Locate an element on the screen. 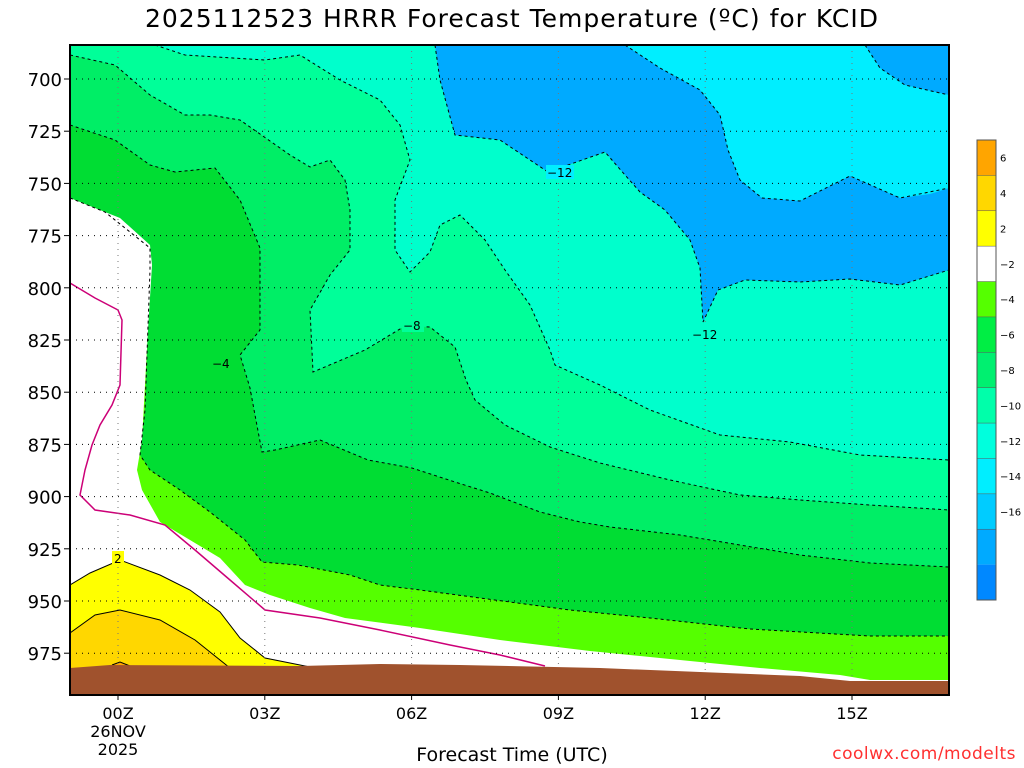 The height and width of the screenshot is (768, 1024). contour-label: −8 is located at coordinates (412, 326).